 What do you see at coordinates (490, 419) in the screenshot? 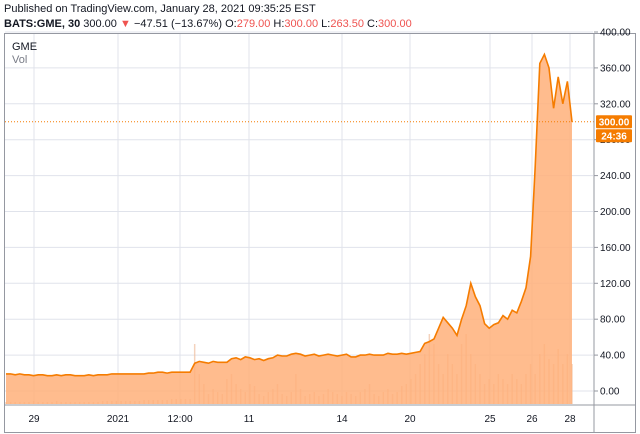
I see `x-tick-label: 25` at bounding box center [490, 419].